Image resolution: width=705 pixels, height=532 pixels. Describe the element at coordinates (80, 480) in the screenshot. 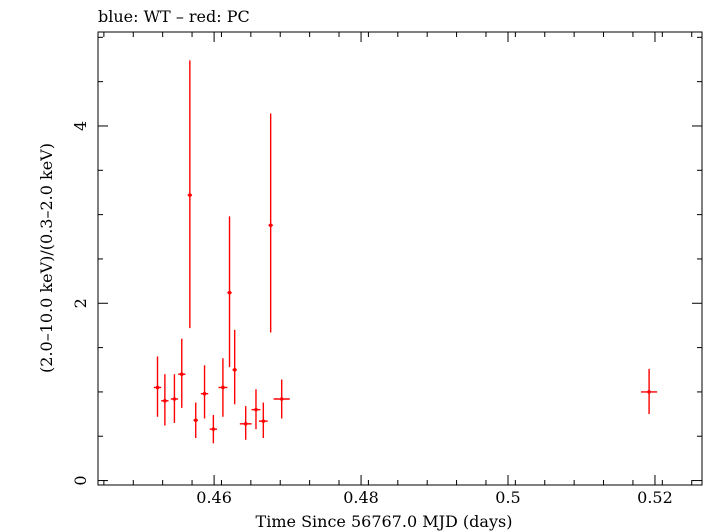

I see `y-tick-label: 0` at that location.